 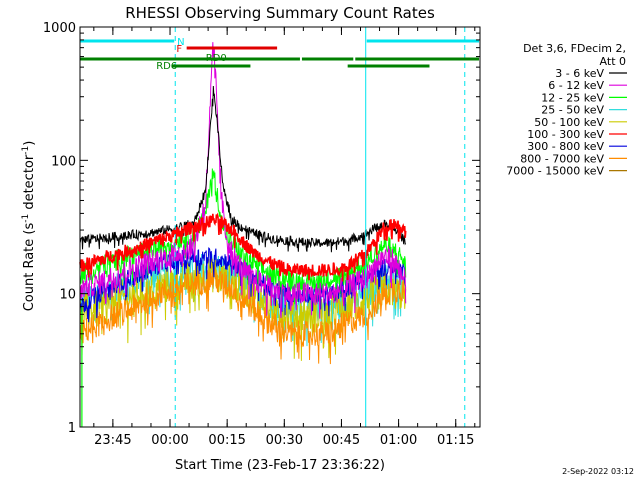 I want to click on y-tick-label: 100, so click(x=63, y=161).